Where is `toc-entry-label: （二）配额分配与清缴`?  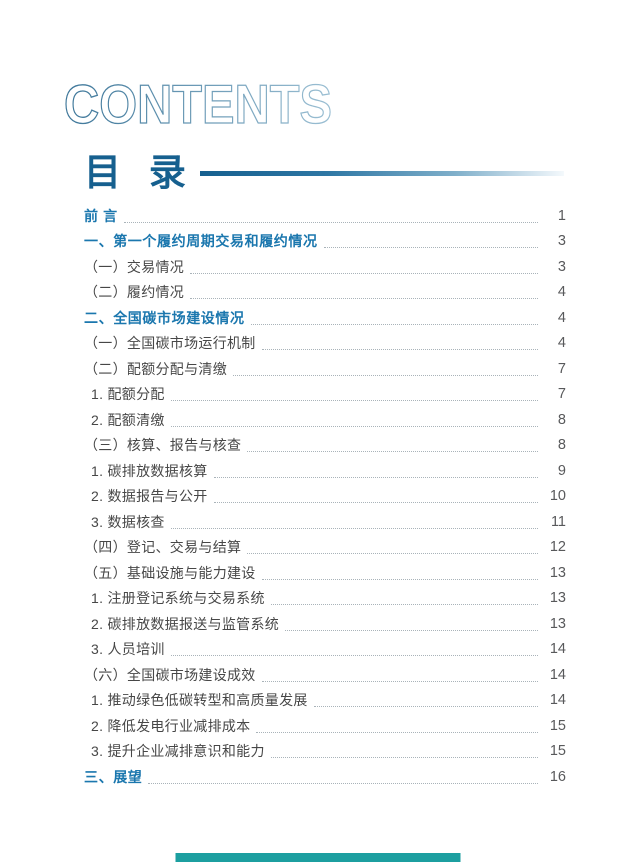 toc-entry-label: （二）配额分配与清缴 is located at coordinates (155, 368).